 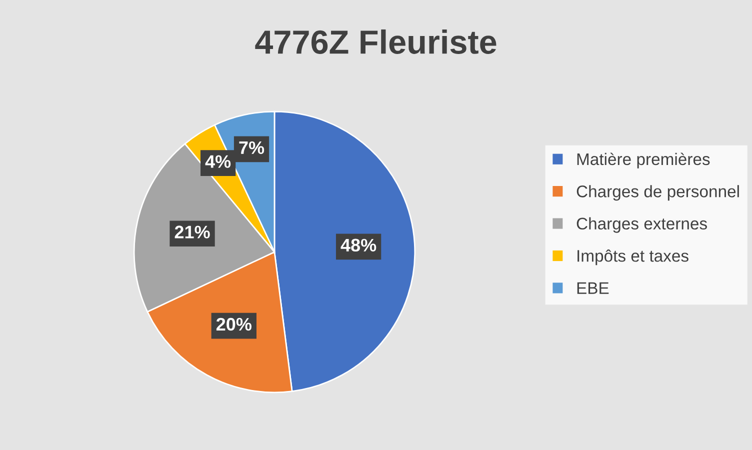 I want to click on legend-label: Matière premières, so click(x=643, y=160).